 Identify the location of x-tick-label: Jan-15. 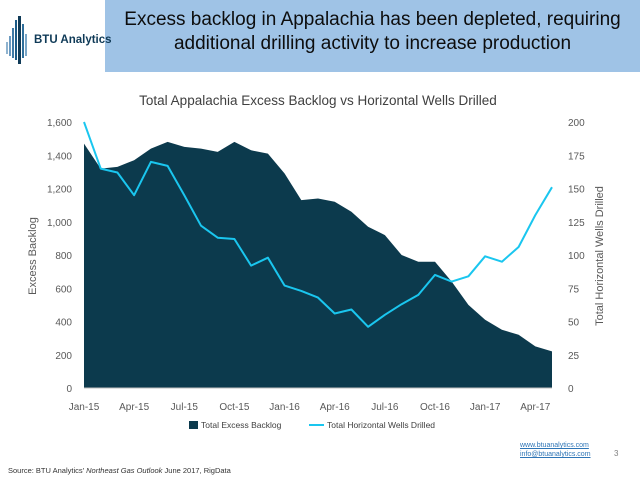
(84, 407).